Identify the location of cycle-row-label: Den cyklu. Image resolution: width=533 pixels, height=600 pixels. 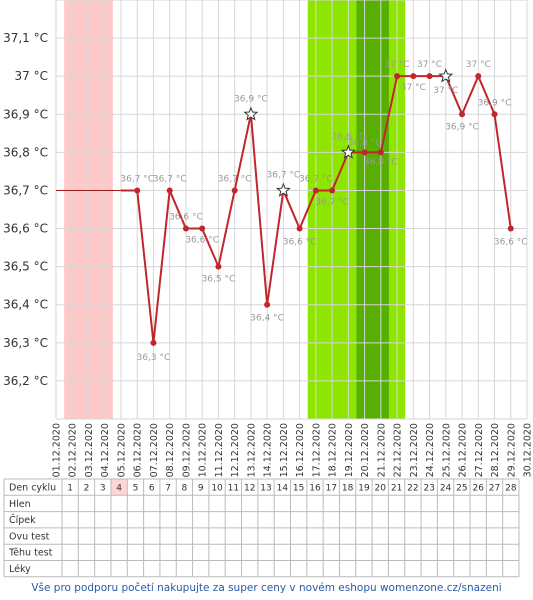
(32, 488).